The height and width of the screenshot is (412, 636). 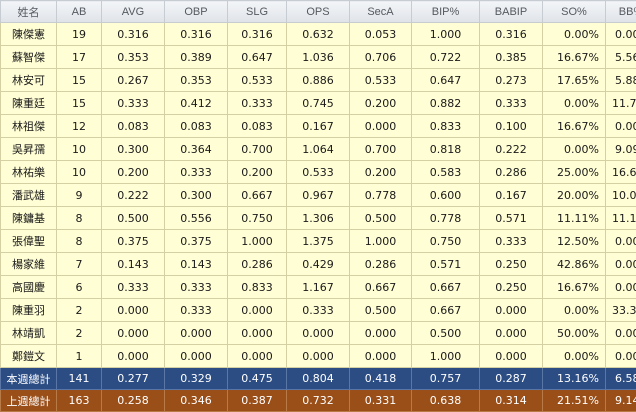 I want to click on player-name: 林安可, so click(x=29, y=80).